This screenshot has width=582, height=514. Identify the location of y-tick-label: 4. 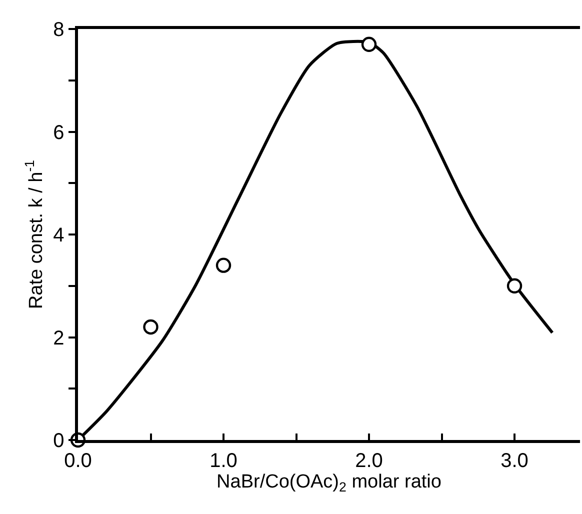
(58, 235).